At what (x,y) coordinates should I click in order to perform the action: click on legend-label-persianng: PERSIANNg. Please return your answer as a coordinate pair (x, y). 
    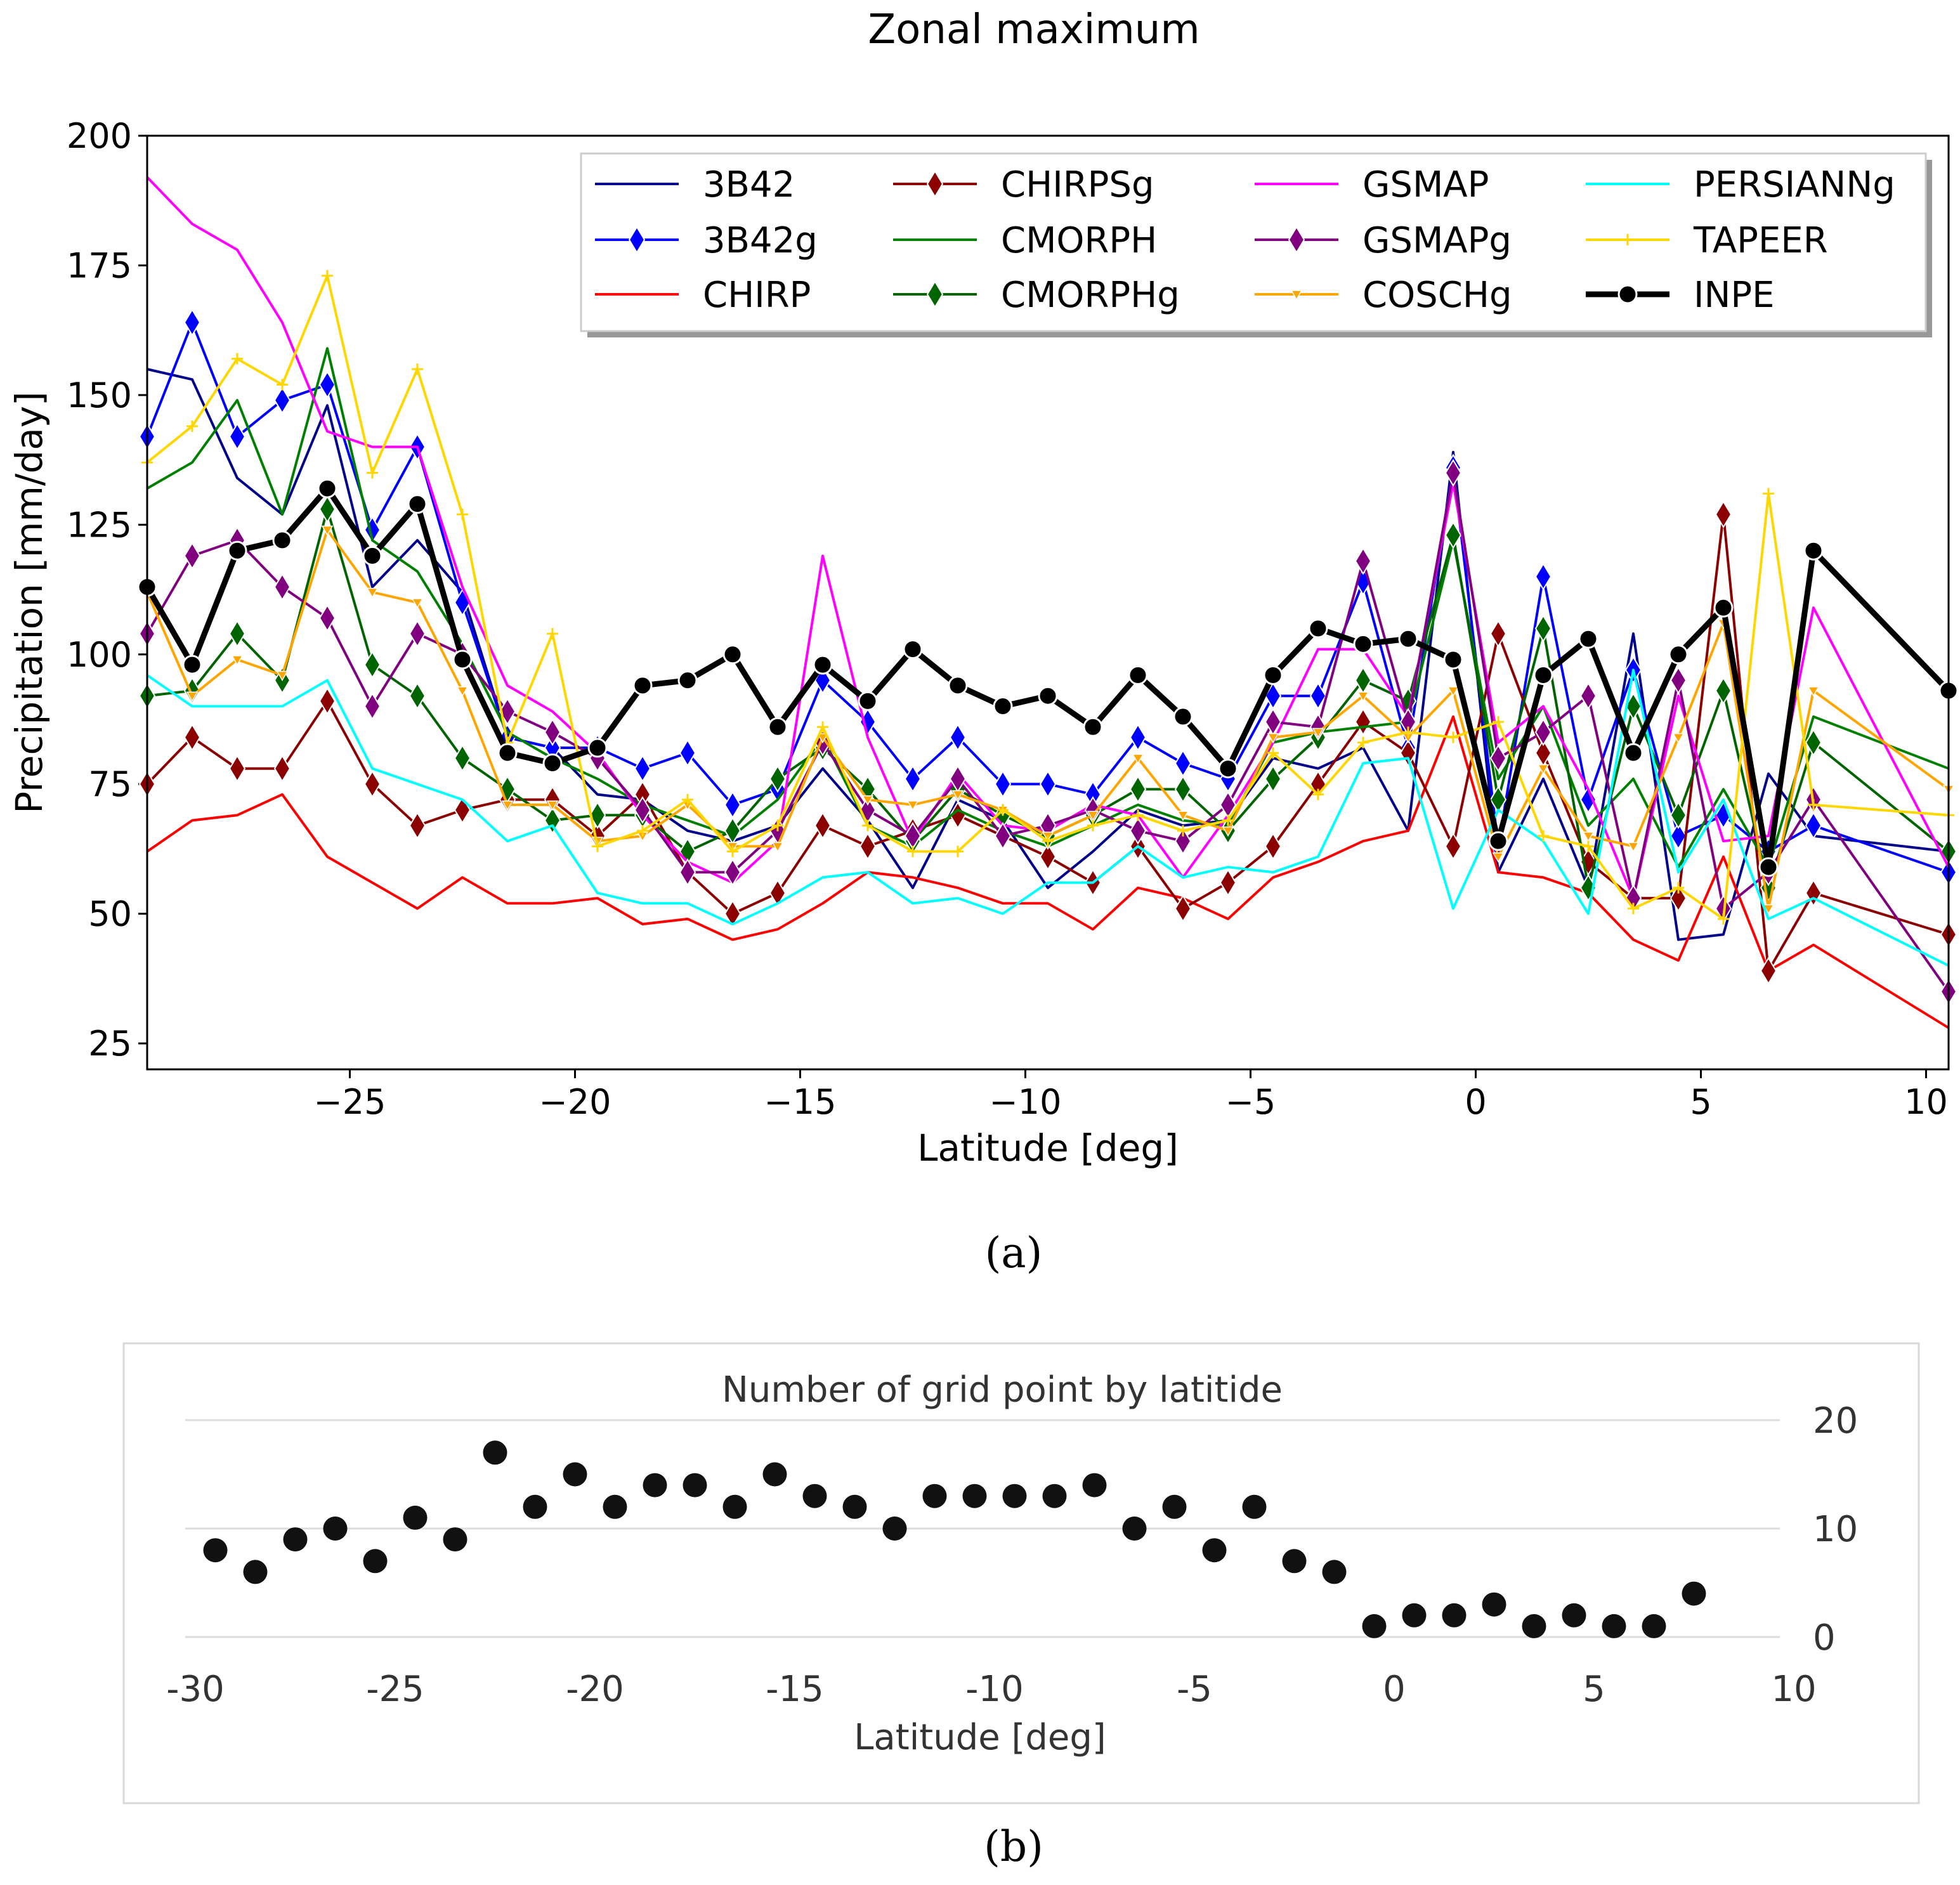
    Looking at the image, I should click on (1794, 184).